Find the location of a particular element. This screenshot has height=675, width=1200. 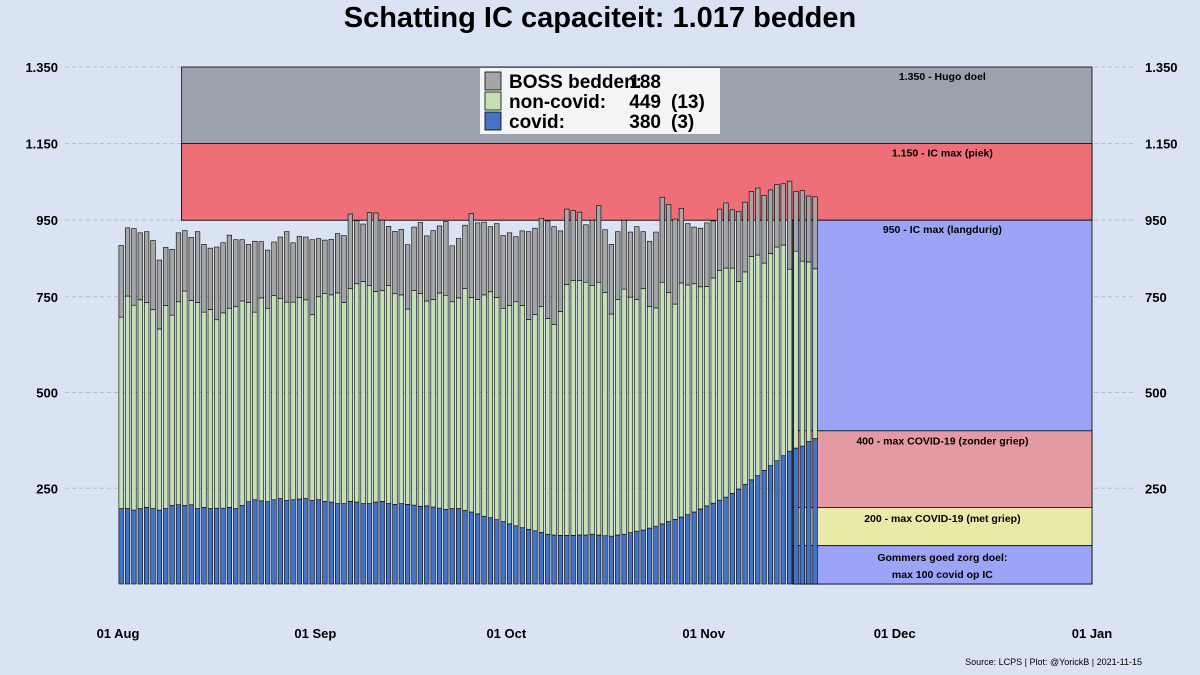

band-label: 400 - max COVID-19 (zonder griep) is located at coordinates (942, 441).